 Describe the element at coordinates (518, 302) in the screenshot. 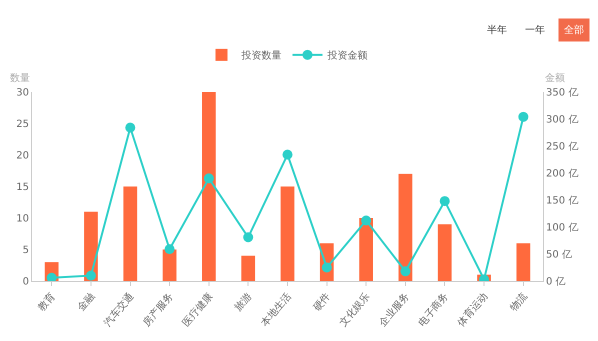

I see `x-tick-label: 物流` at that location.